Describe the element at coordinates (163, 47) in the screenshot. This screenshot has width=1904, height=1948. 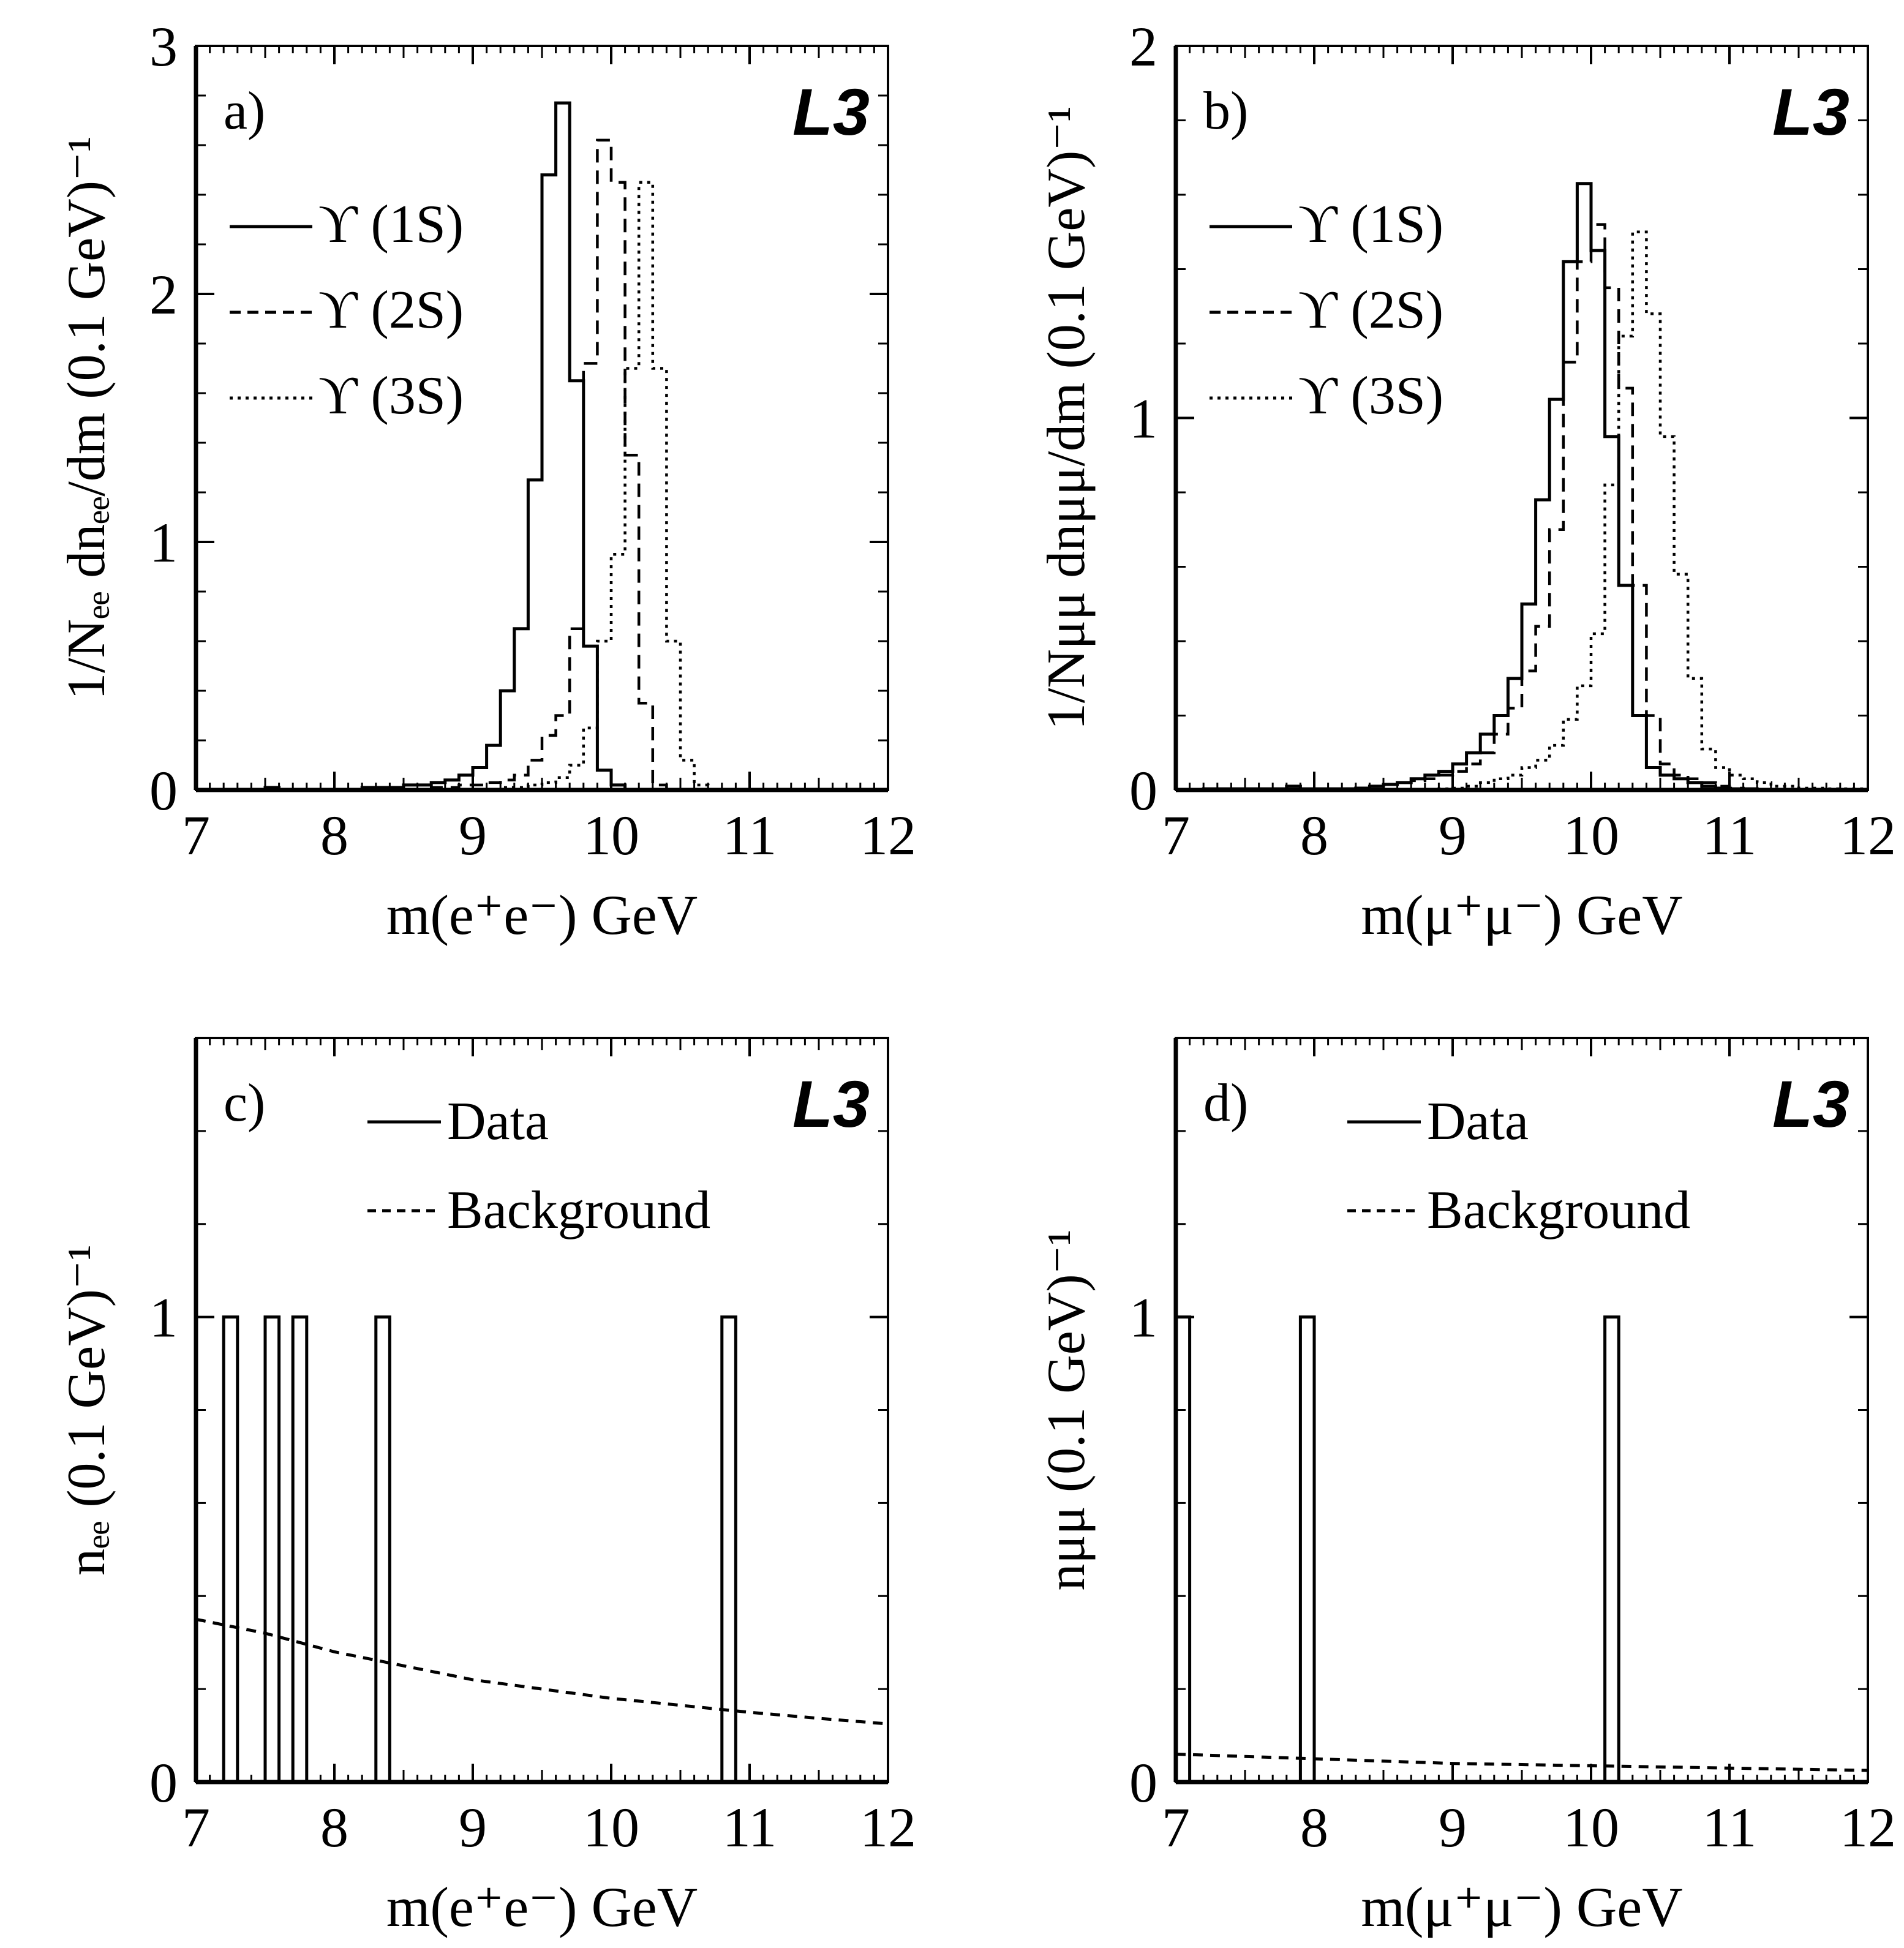
I see `y-tick-label: 3` at that location.